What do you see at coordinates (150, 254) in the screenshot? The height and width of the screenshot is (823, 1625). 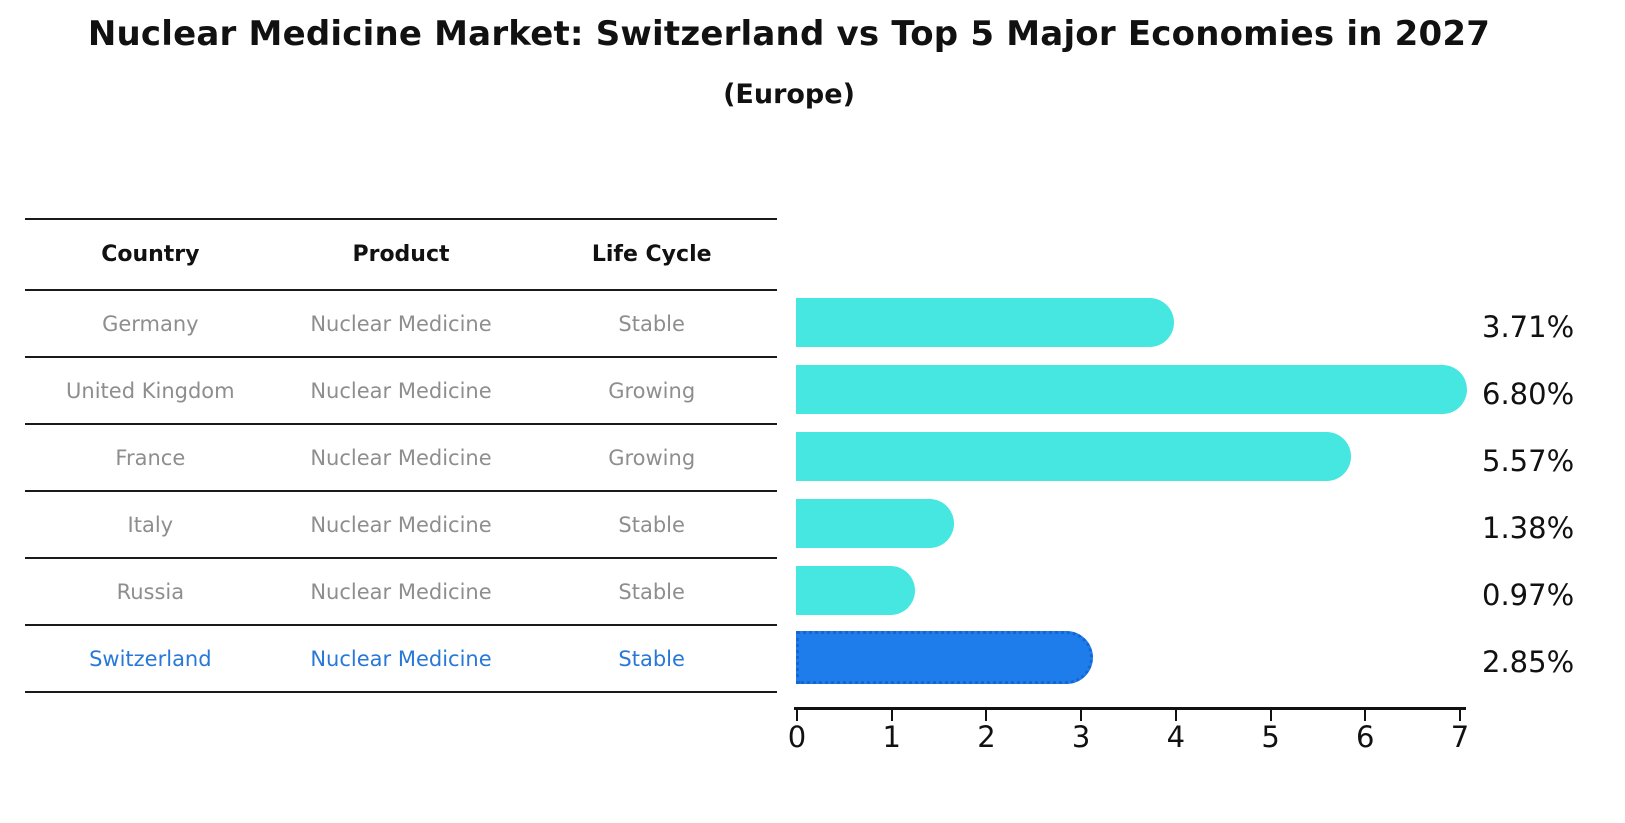 I see `column-header-country: Country` at bounding box center [150, 254].